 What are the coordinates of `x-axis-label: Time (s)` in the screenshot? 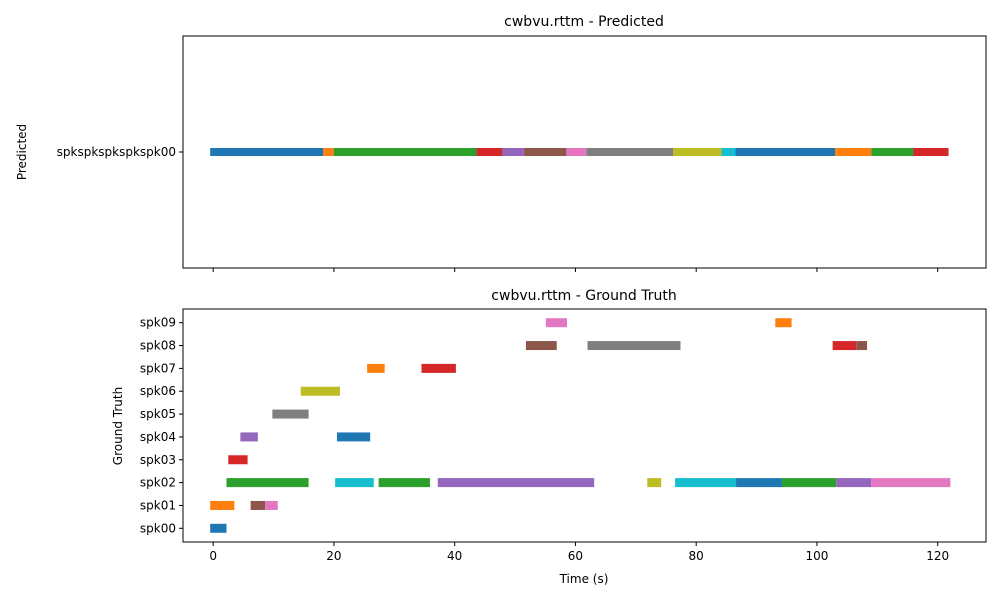 It's located at (584, 579).